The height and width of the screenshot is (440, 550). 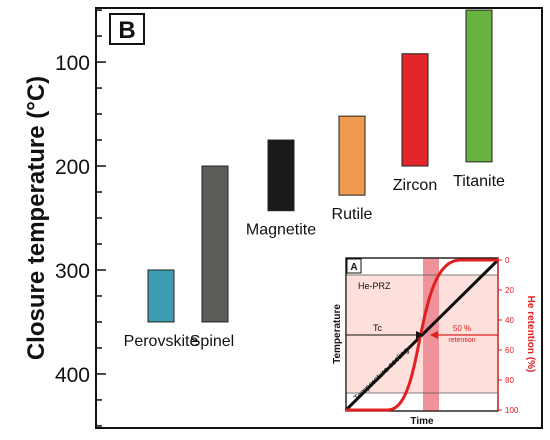 What do you see at coordinates (215, 244) in the screenshot?
I see `bar-spinel` at bounding box center [215, 244].